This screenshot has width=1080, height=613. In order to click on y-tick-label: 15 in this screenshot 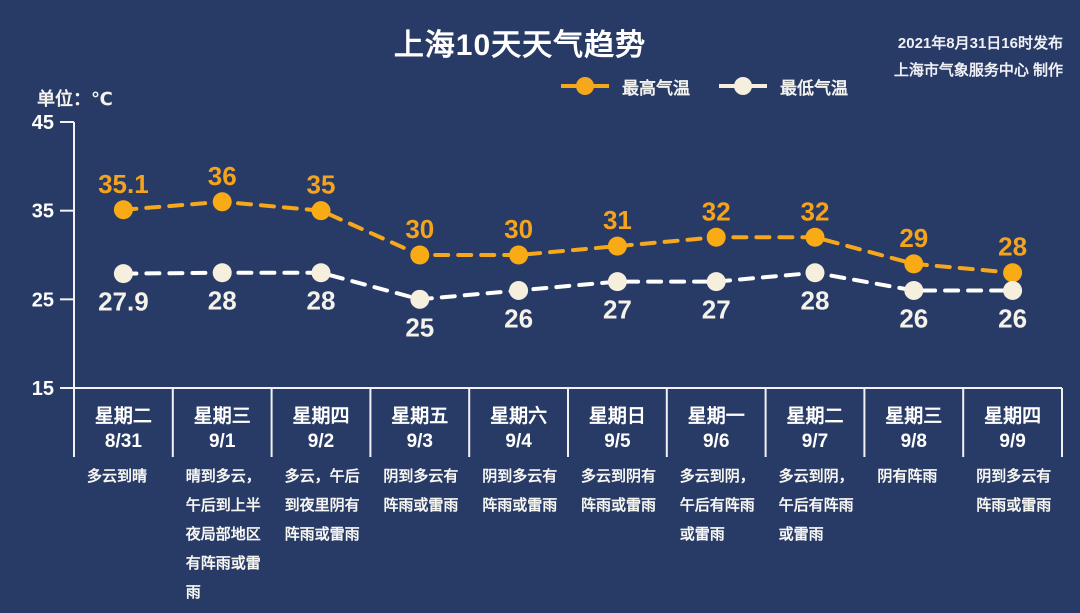, I will do `click(43, 389)`.